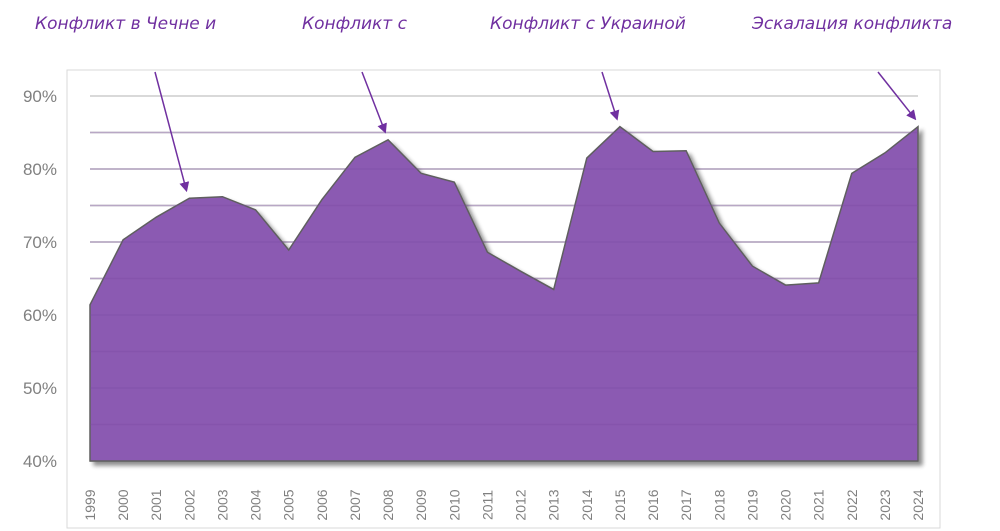 This screenshot has width=1000, height=531. What do you see at coordinates (40, 96) in the screenshot?
I see `y-tick-label: 90%` at bounding box center [40, 96].